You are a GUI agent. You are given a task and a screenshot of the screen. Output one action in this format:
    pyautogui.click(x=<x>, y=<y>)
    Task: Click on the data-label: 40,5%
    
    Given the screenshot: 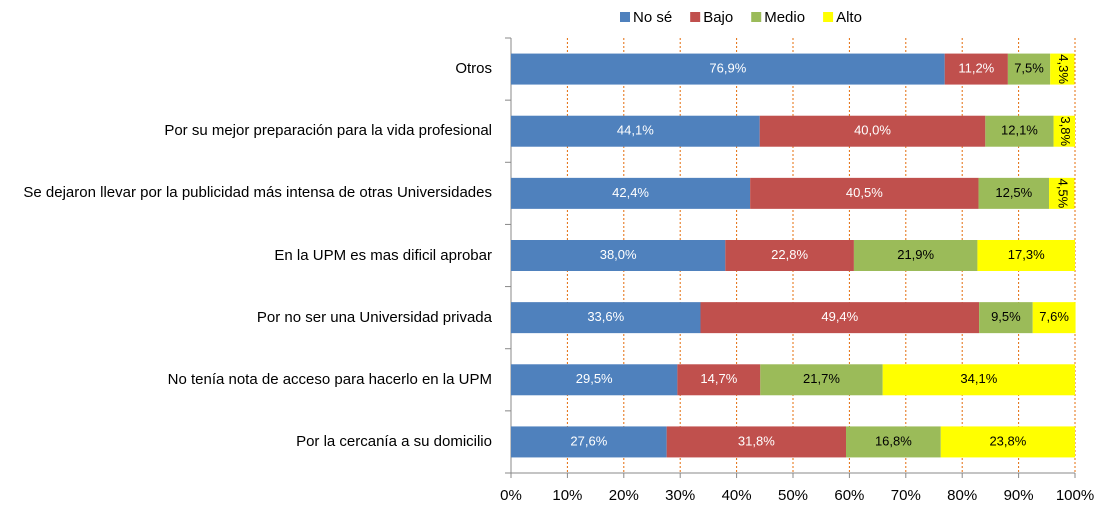 What is the action you would take?
    pyautogui.click(x=864, y=192)
    